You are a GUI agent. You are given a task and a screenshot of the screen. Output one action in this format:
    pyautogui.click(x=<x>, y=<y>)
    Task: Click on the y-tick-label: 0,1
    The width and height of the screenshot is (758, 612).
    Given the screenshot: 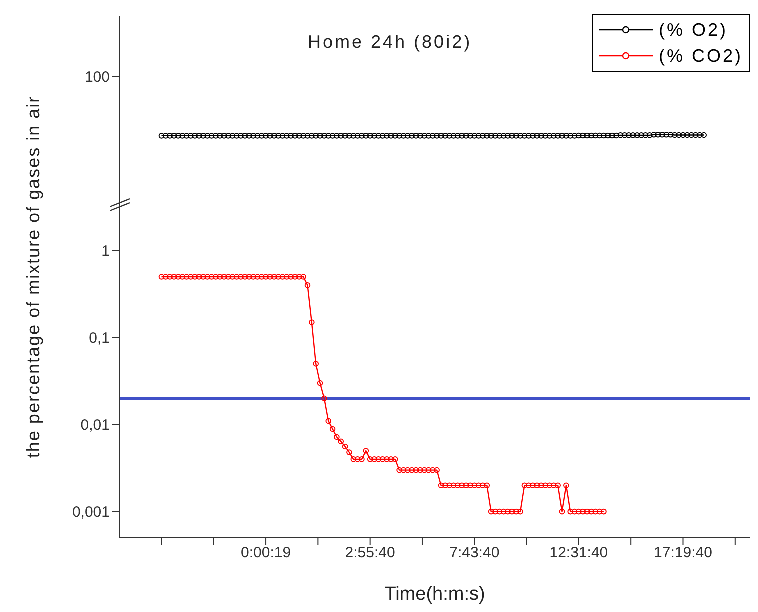 What is the action you would take?
    pyautogui.click(x=99, y=339)
    